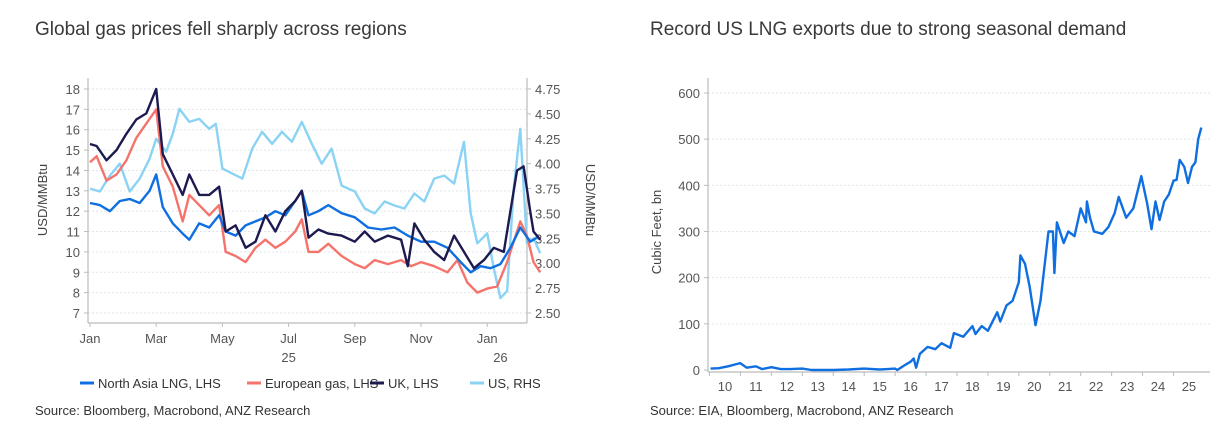 The width and height of the screenshot is (1219, 435). What do you see at coordinates (156, 338) in the screenshot?
I see `x-tick-label: Mar` at bounding box center [156, 338].